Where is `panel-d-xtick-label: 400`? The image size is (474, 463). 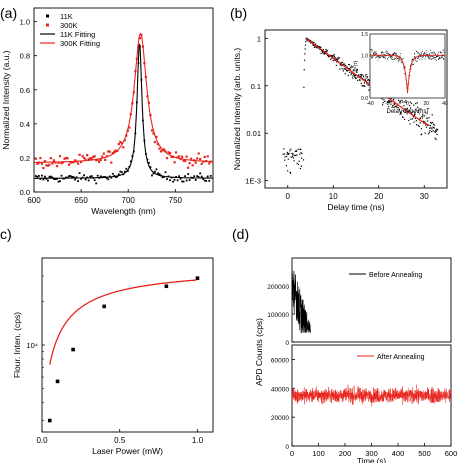 panel-d-xtick-label: 400 is located at coordinates (398, 453).